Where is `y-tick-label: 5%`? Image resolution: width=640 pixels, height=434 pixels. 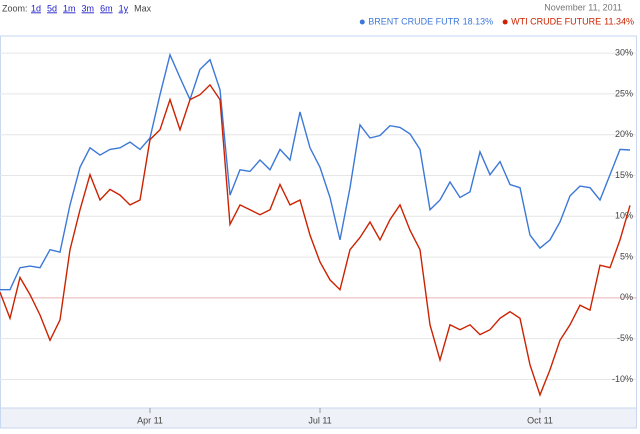 y-tick-label: 5% is located at coordinates (626, 256).